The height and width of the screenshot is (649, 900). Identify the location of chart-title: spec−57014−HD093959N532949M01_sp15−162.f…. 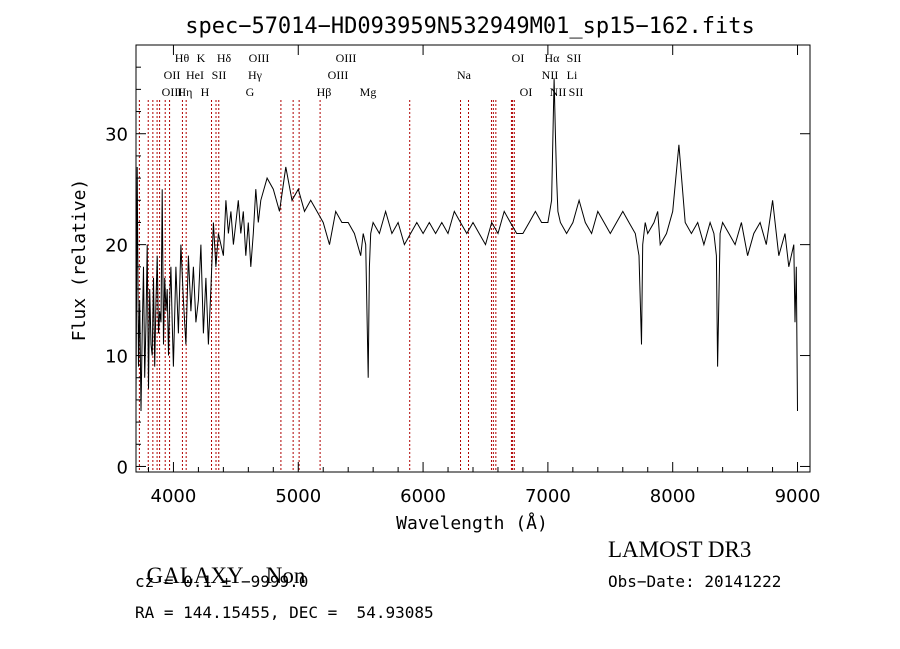
(470, 26).